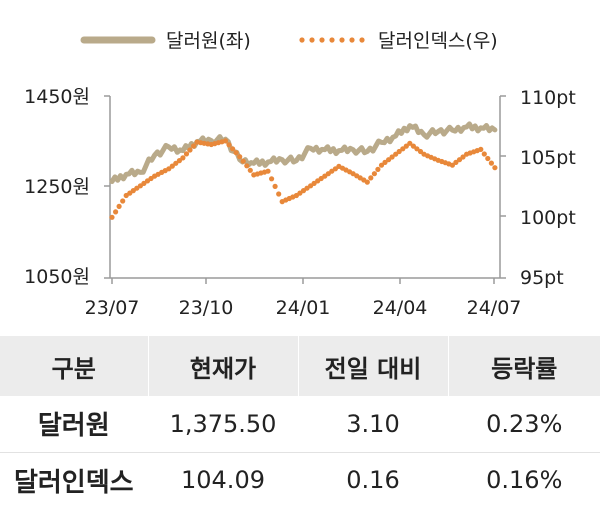 The height and width of the screenshot is (508, 600). What do you see at coordinates (73, 368) in the screenshot?
I see `header-category: 구분` at bounding box center [73, 368].